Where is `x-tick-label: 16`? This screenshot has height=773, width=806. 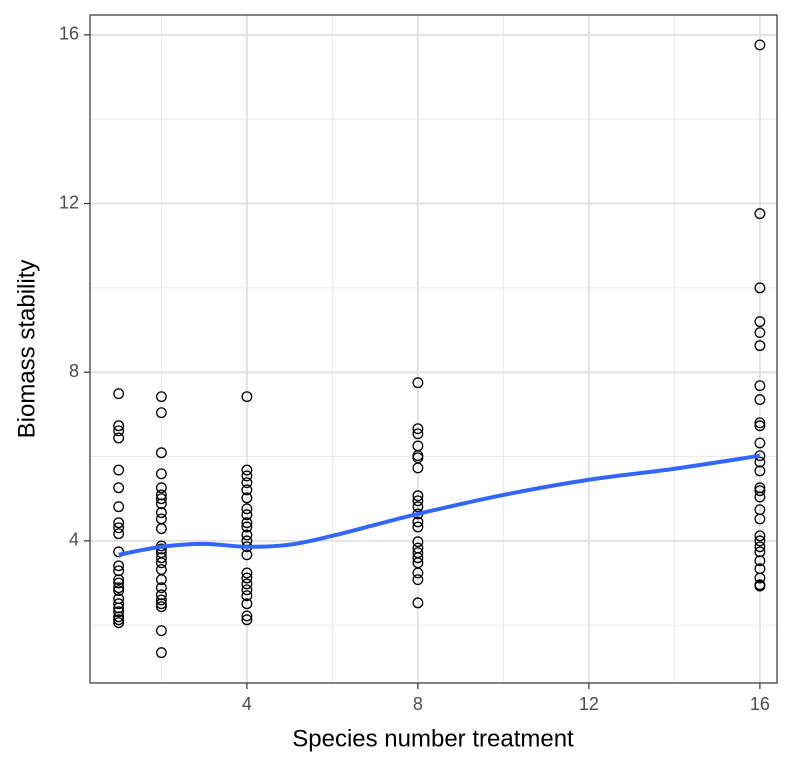 x-tick-label: 16 is located at coordinates (760, 704).